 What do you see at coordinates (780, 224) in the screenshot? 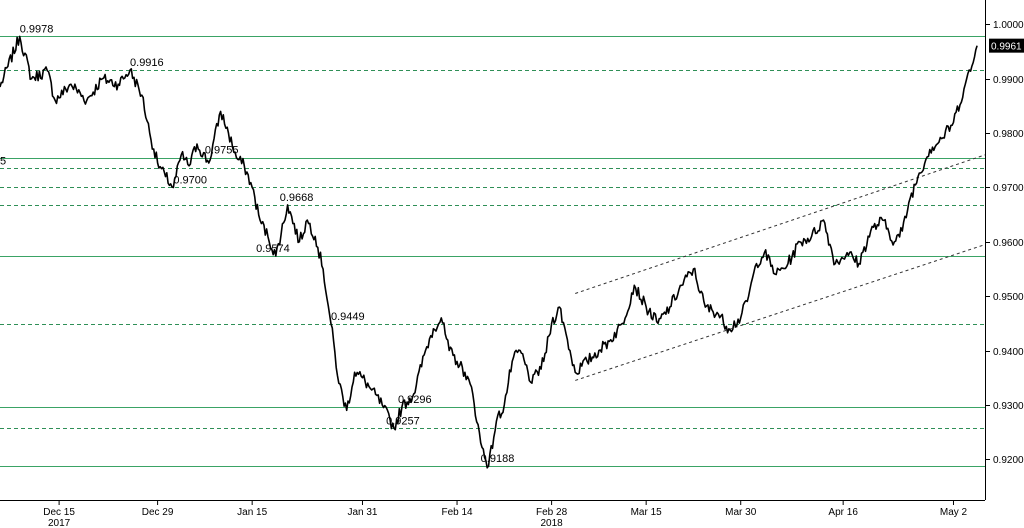
I see `channel-line-upper` at bounding box center [780, 224].